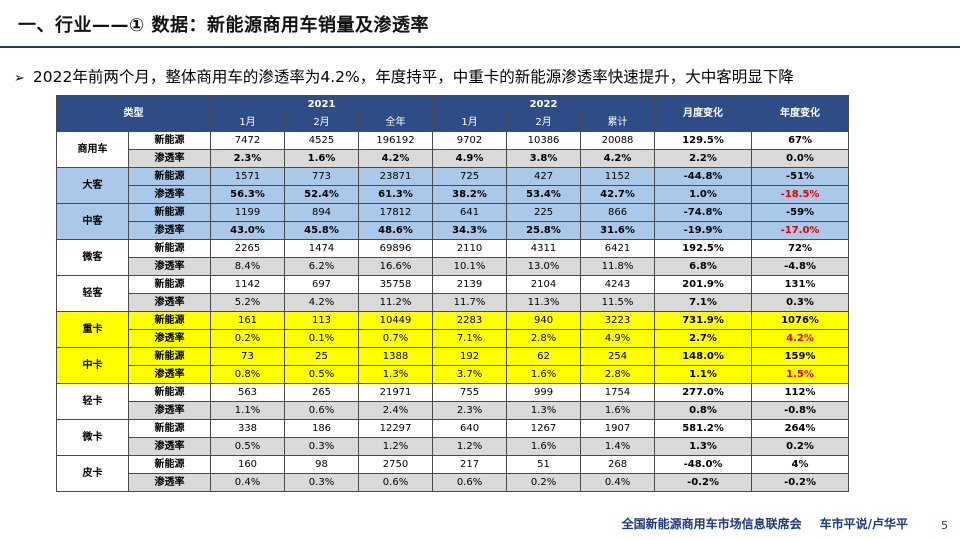  I want to click on vehicle-type-cell: 轻卡, so click(92, 401).